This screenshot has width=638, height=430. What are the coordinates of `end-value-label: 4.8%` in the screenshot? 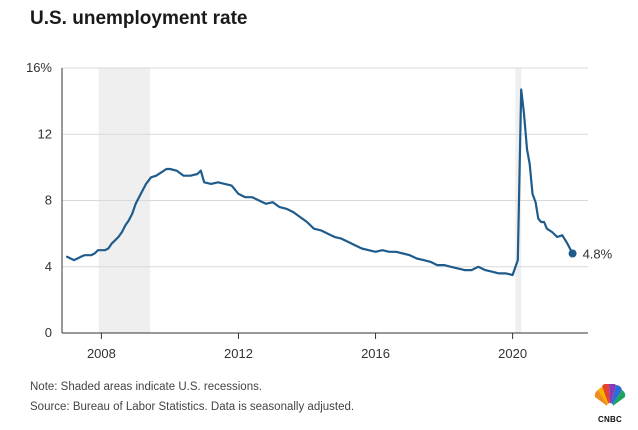 It's located at (598, 254).